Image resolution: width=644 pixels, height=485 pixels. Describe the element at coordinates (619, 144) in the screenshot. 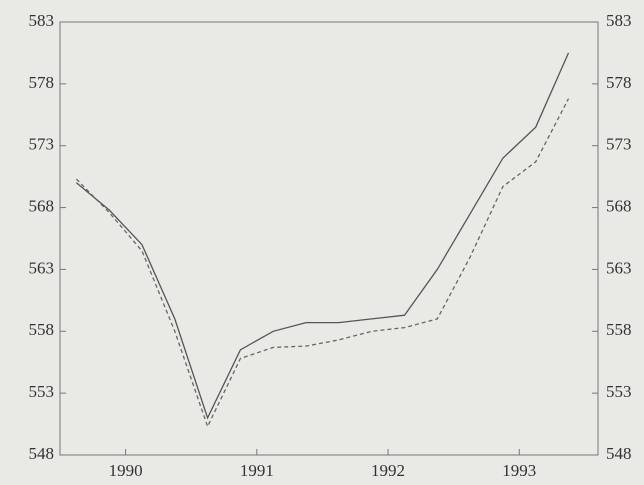

I see `y2-tick-label: 573` at that location.